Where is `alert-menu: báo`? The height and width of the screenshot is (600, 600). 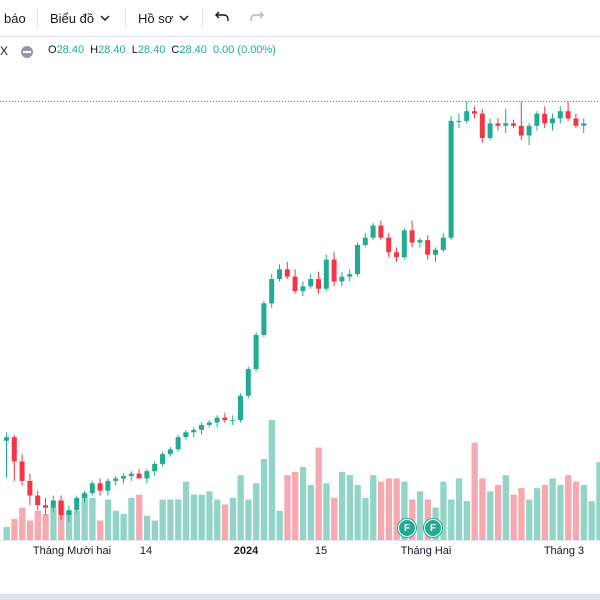
alert-menu: báo is located at coordinates (15, 18).